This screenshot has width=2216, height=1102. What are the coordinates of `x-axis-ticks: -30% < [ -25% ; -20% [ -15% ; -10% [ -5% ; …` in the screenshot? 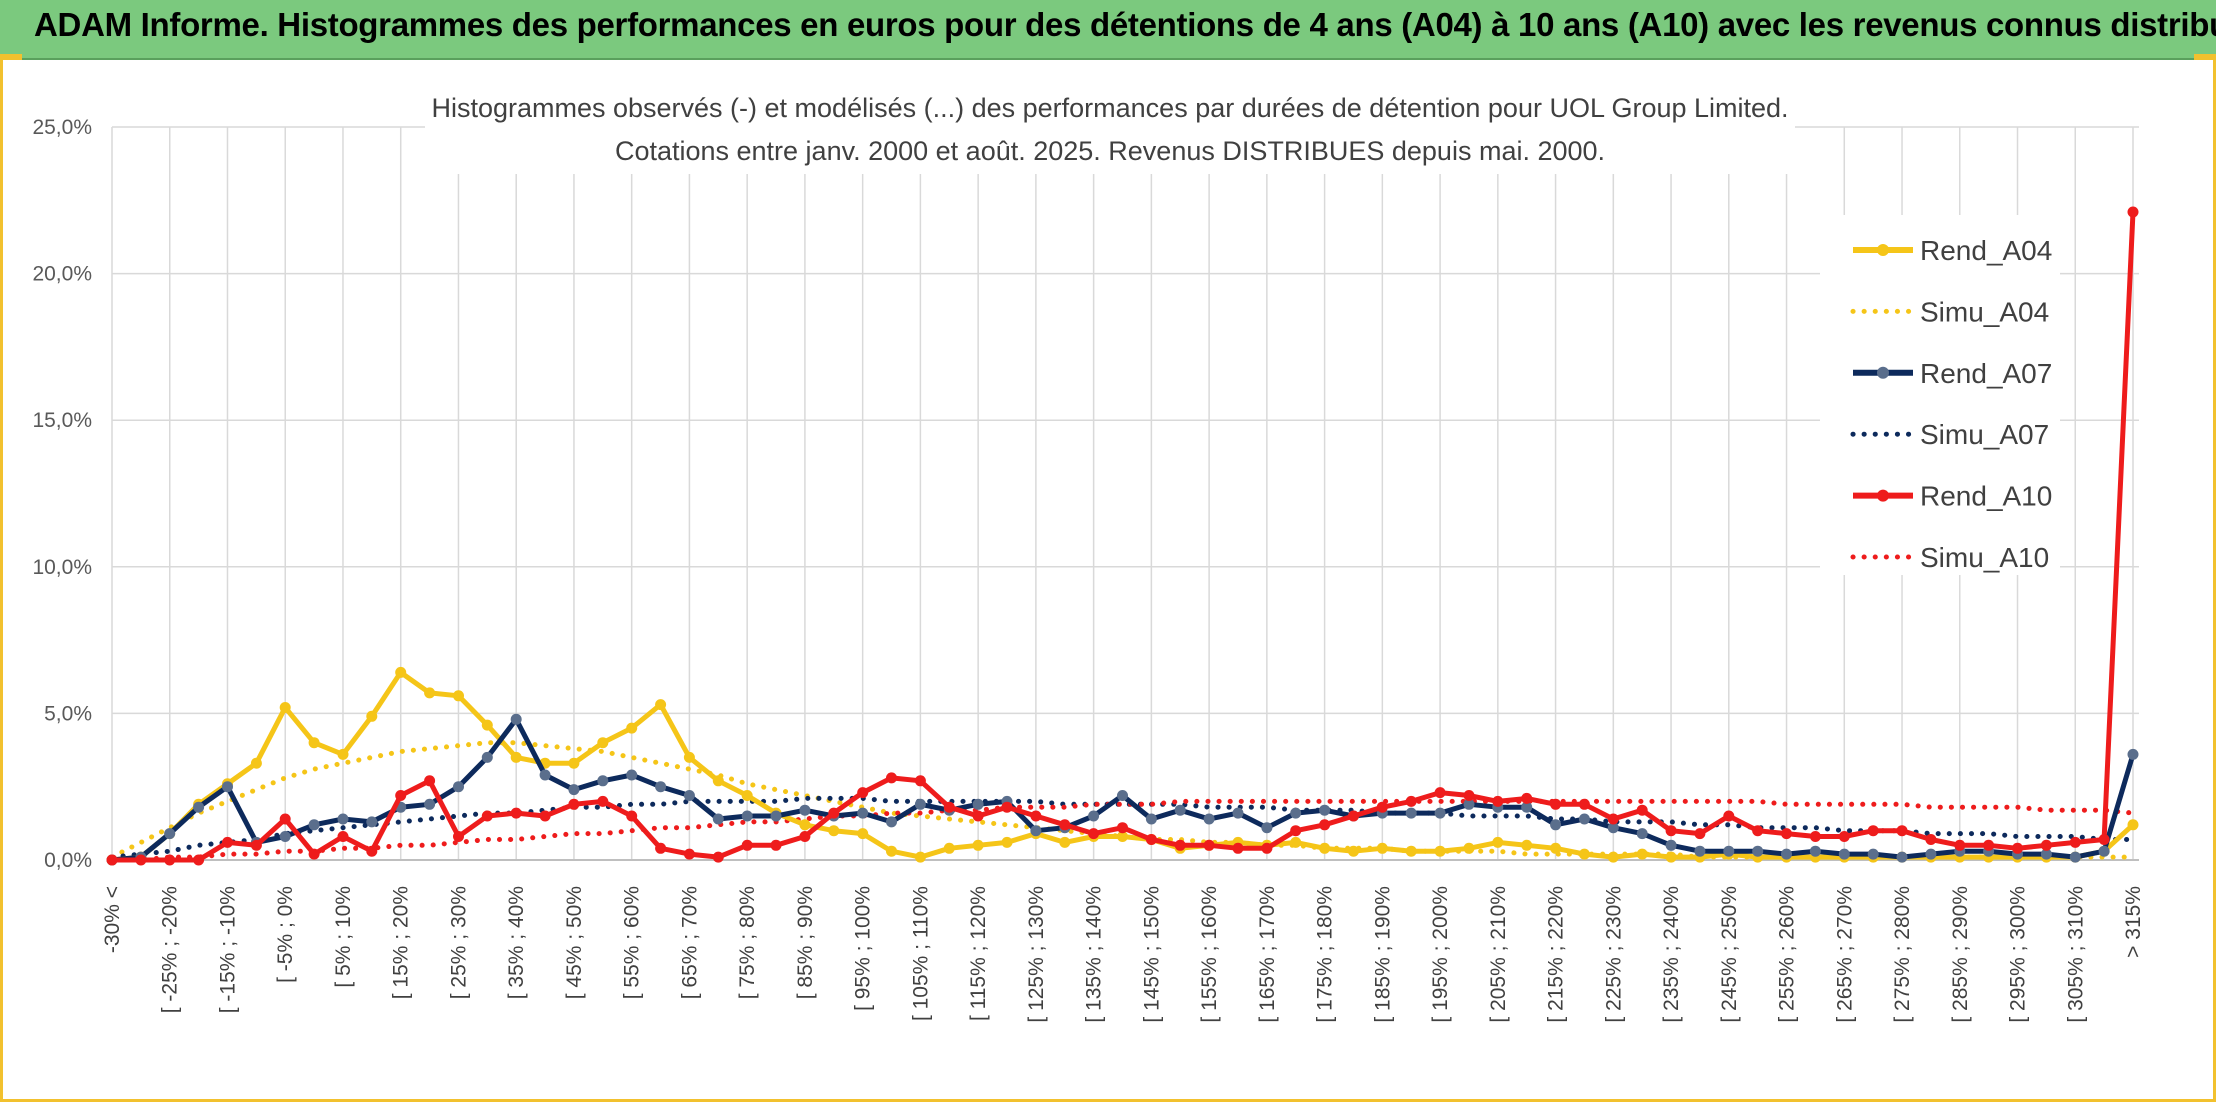 It's located at (1123, 954).